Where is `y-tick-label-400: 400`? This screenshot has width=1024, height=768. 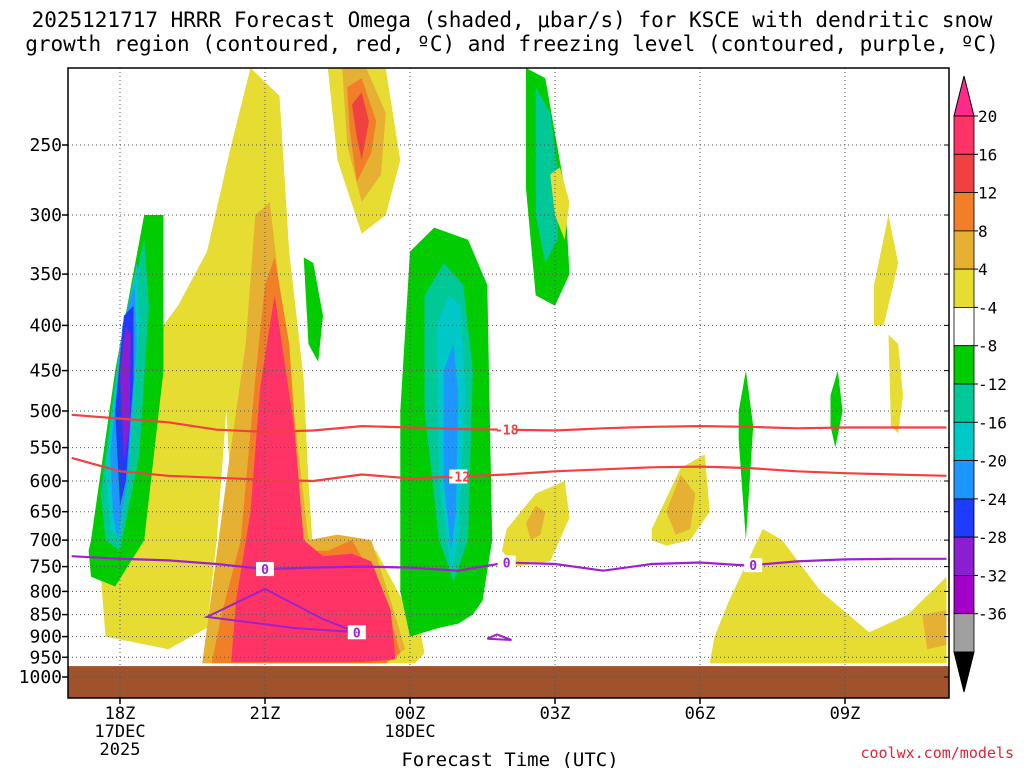
y-tick-label-400: 400 is located at coordinates (45, 325).